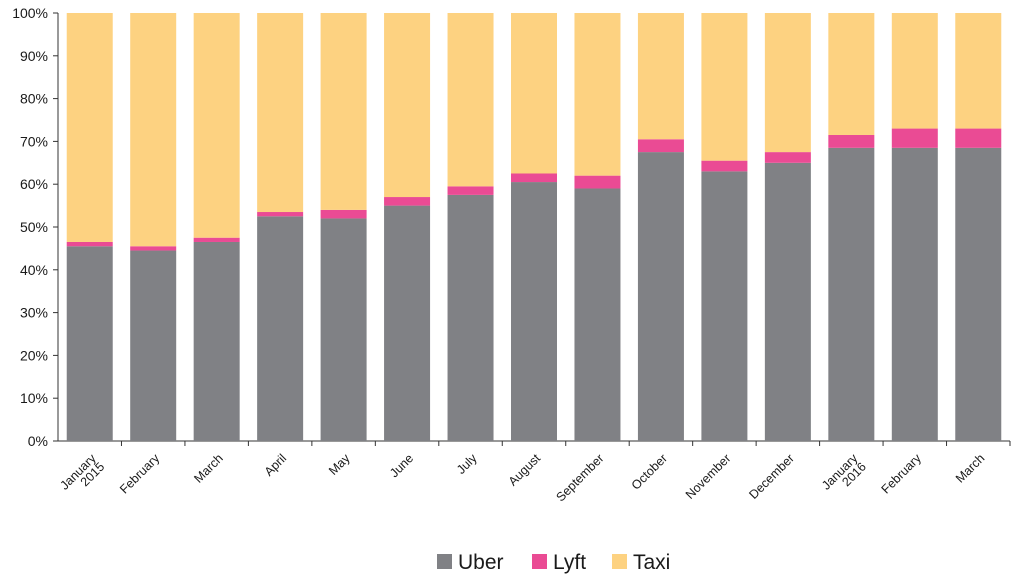 The height and width of the screenshot is (581, 1024). What do you see at coordinates (276, 465) in the screenshot?
I see `x-tick-label: April` at bounding box center [276, 465].